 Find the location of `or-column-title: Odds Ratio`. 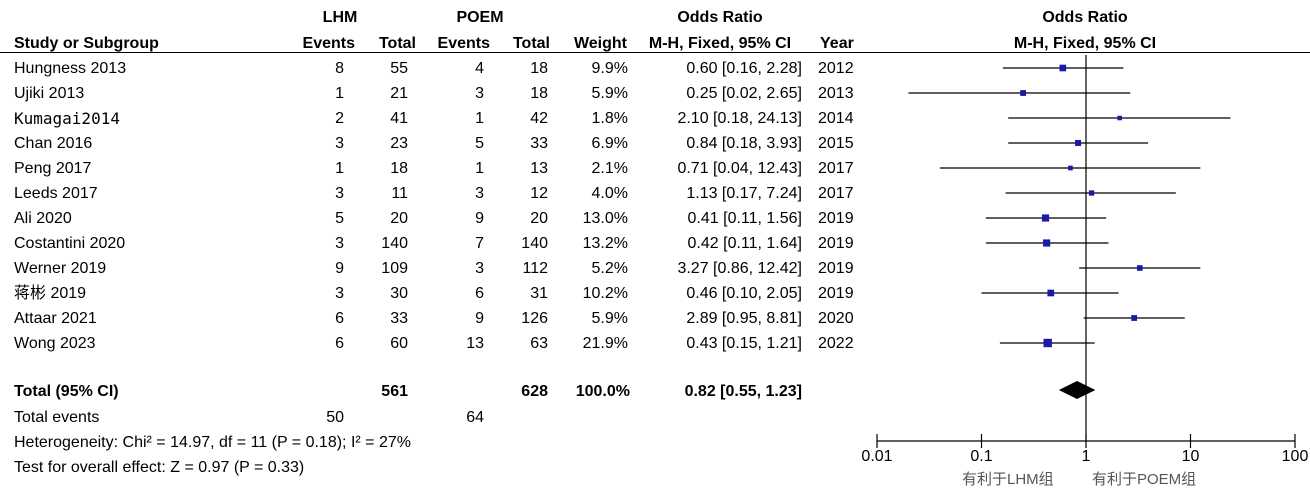

or-column-title: Odds Ratio is located at coordinates (720, 17).